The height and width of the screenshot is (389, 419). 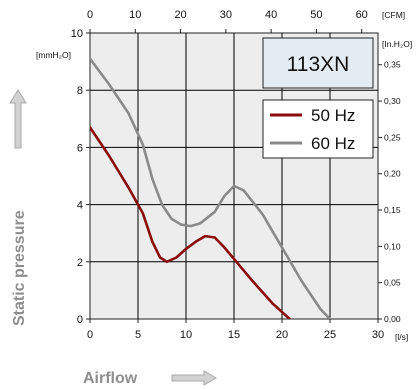 I want to click on y-right-tick-label: 0,10, so click(x=392, y=246).